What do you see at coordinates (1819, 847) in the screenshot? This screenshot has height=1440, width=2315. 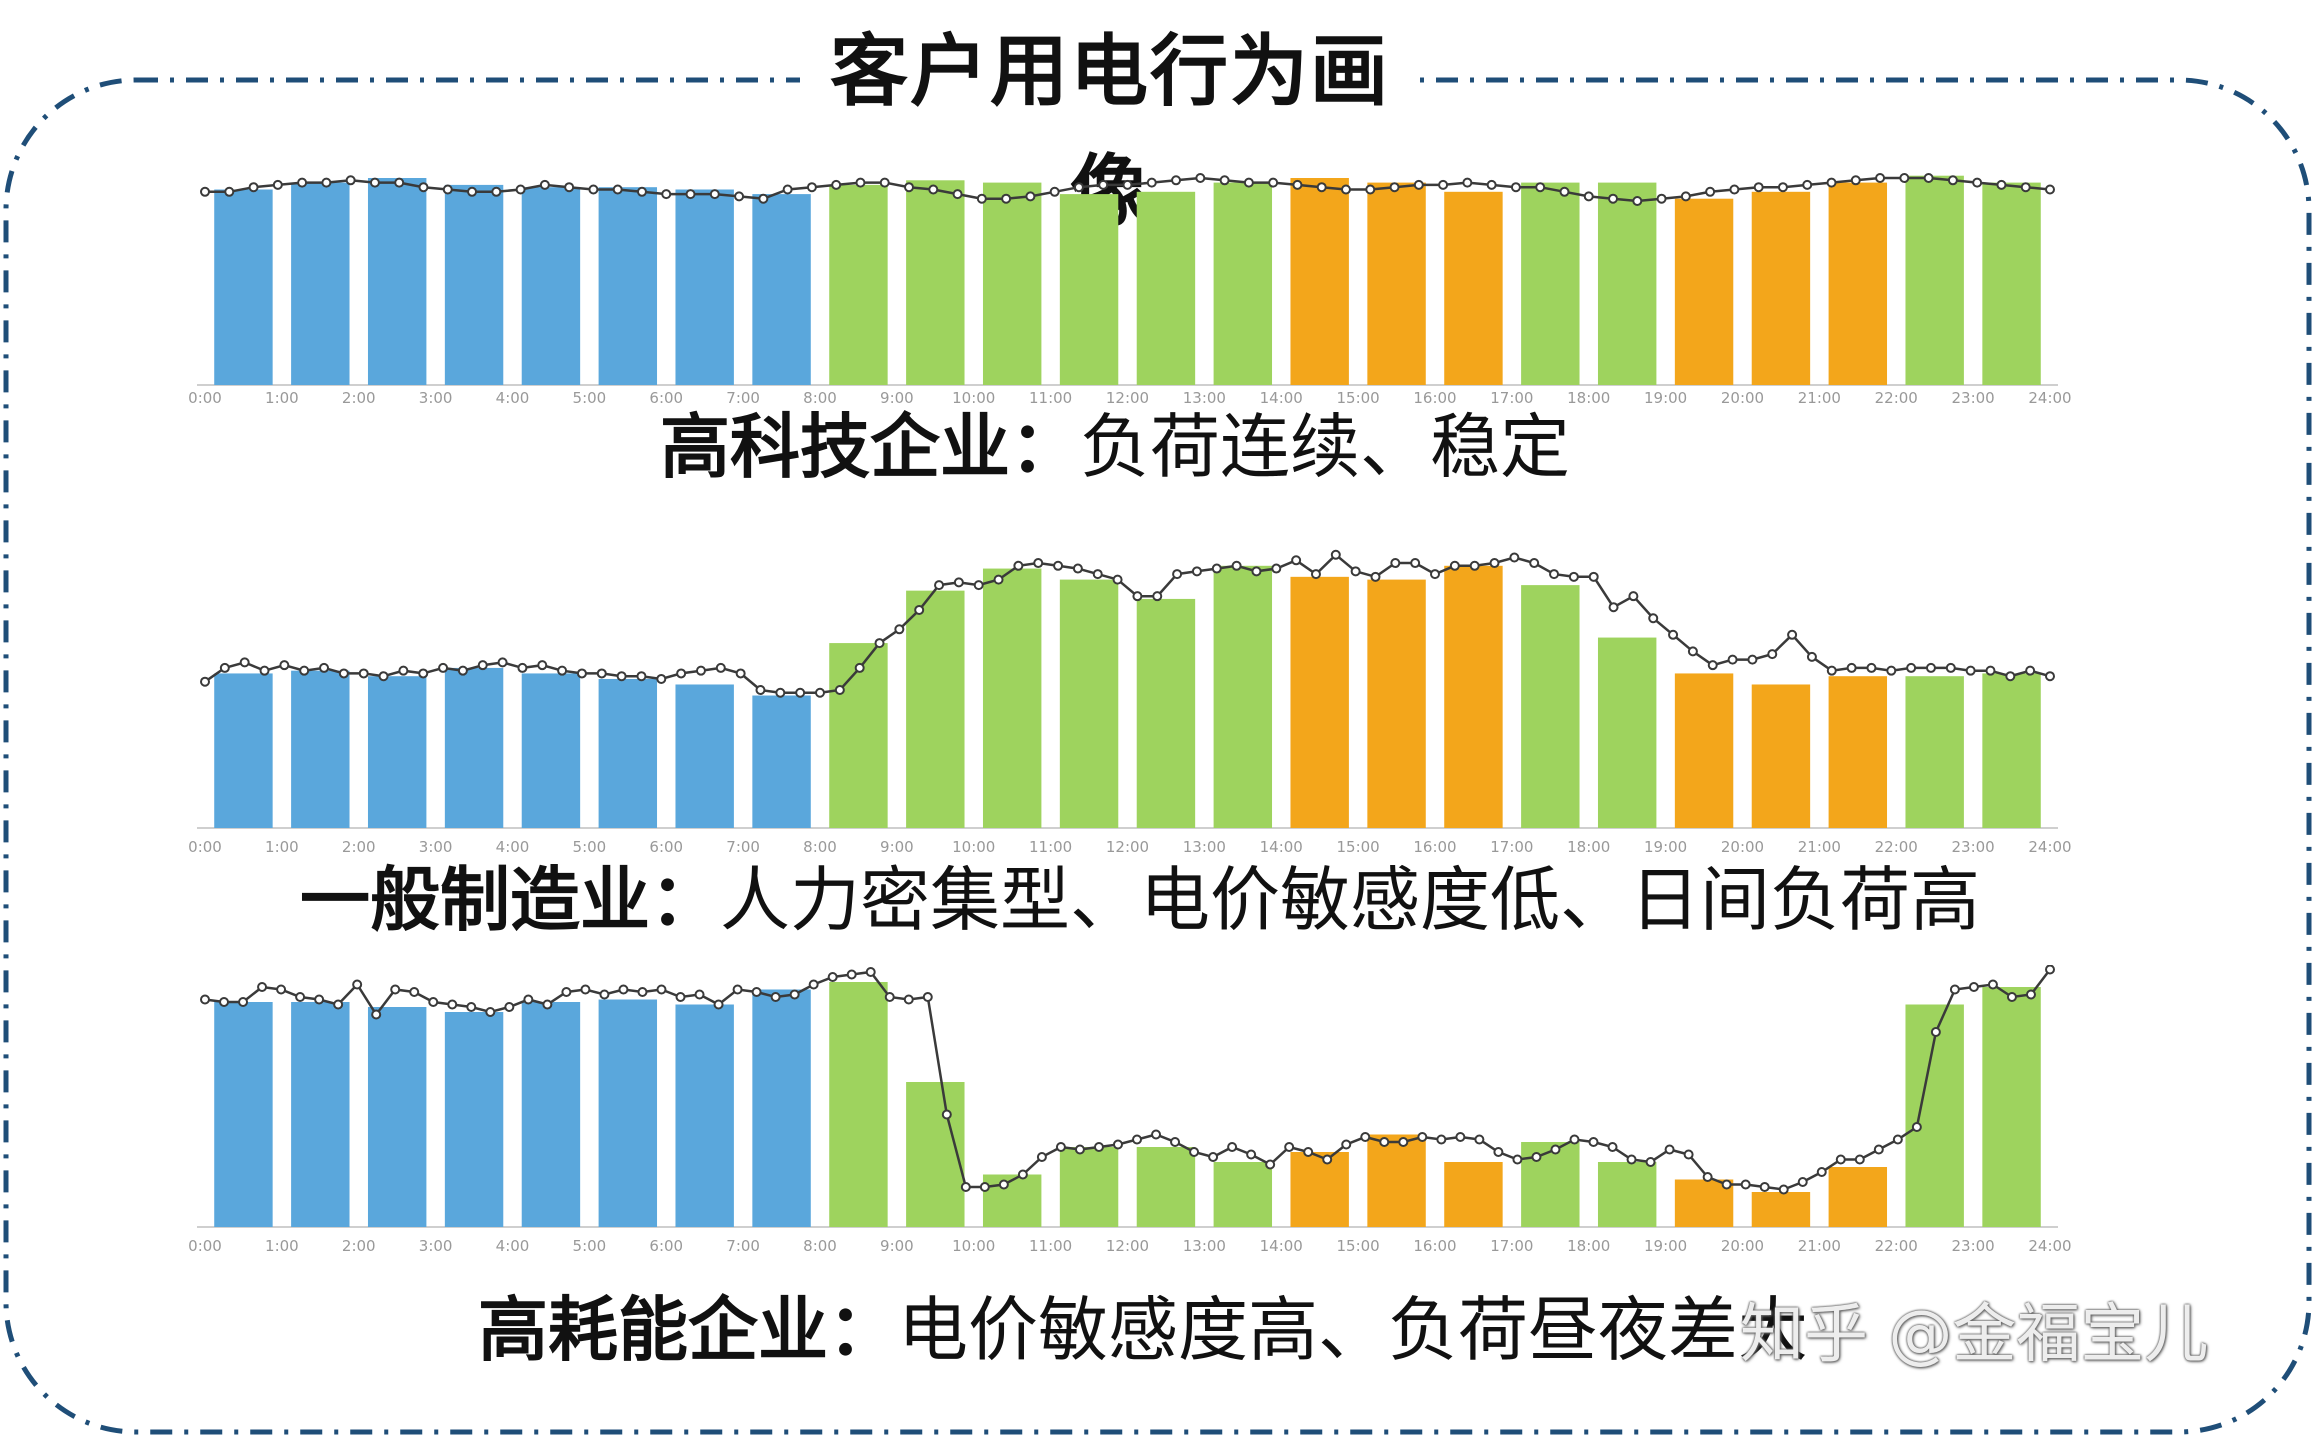 I see `x-tick-label: 21:00` at bounding box center [1819, 847].